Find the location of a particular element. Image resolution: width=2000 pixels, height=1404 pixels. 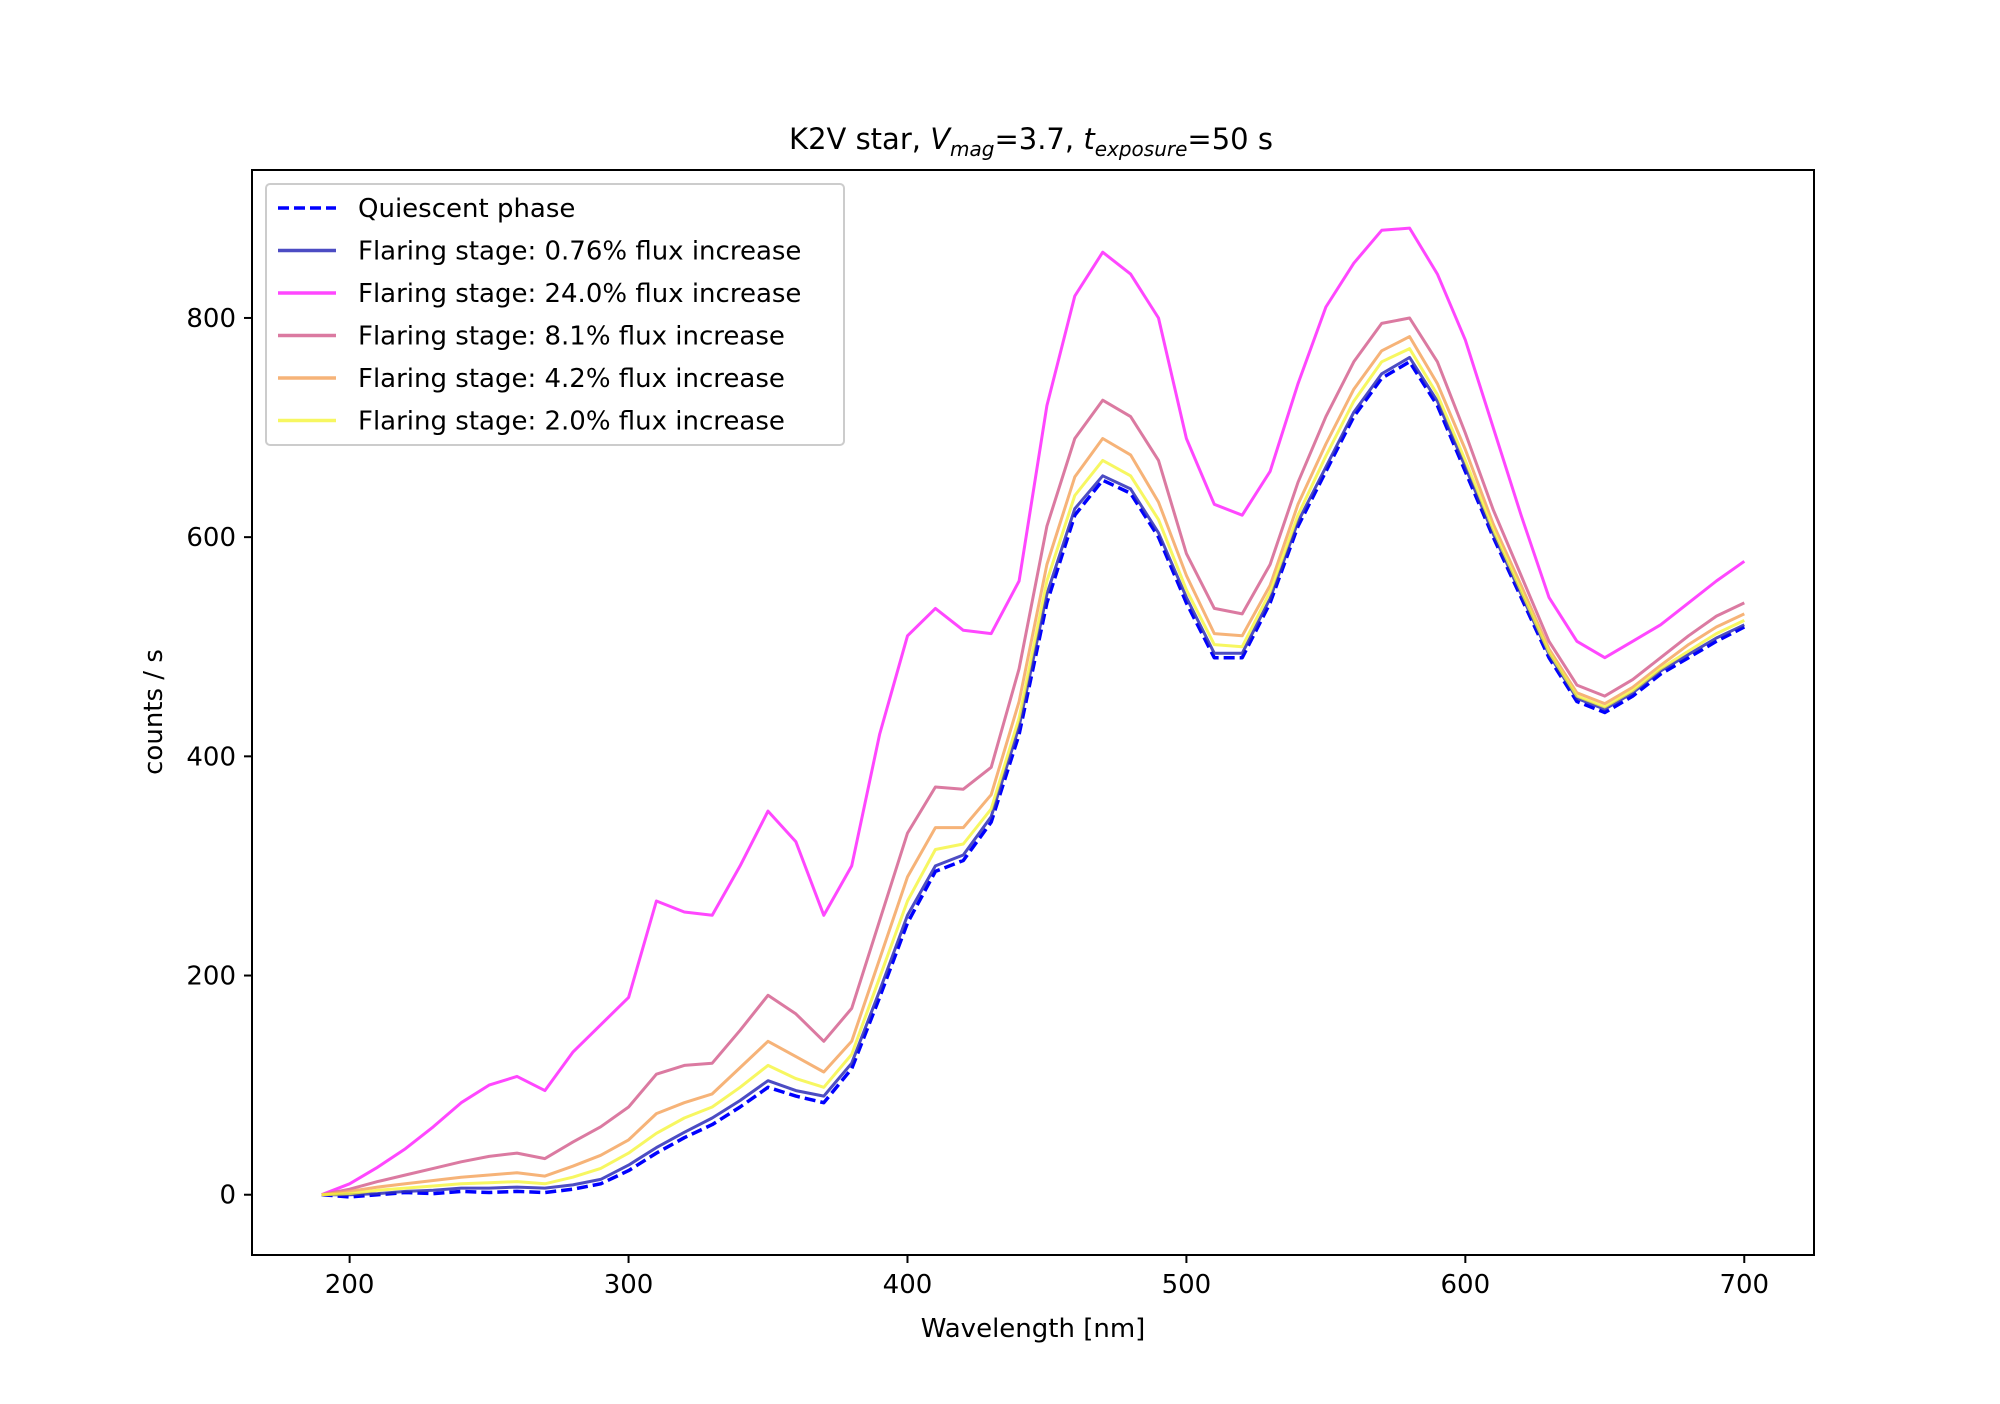

x-tick-label: 200 is located at coordinates (350, 1285).